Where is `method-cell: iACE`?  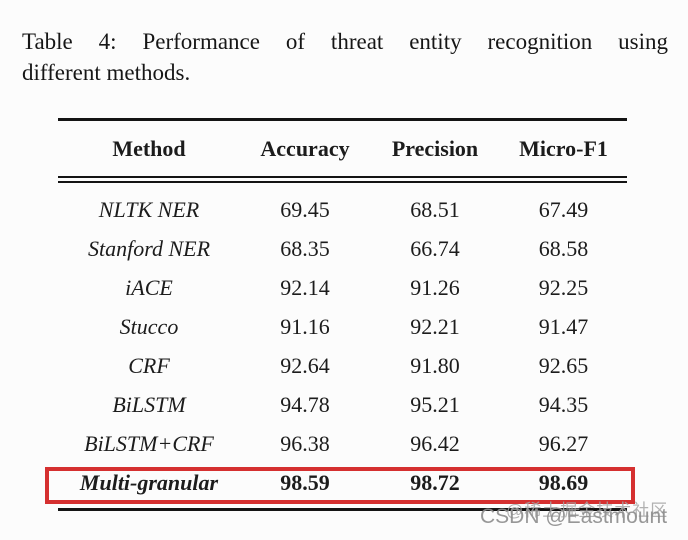
method-cell: iACE is located at coordinates (149, 287).